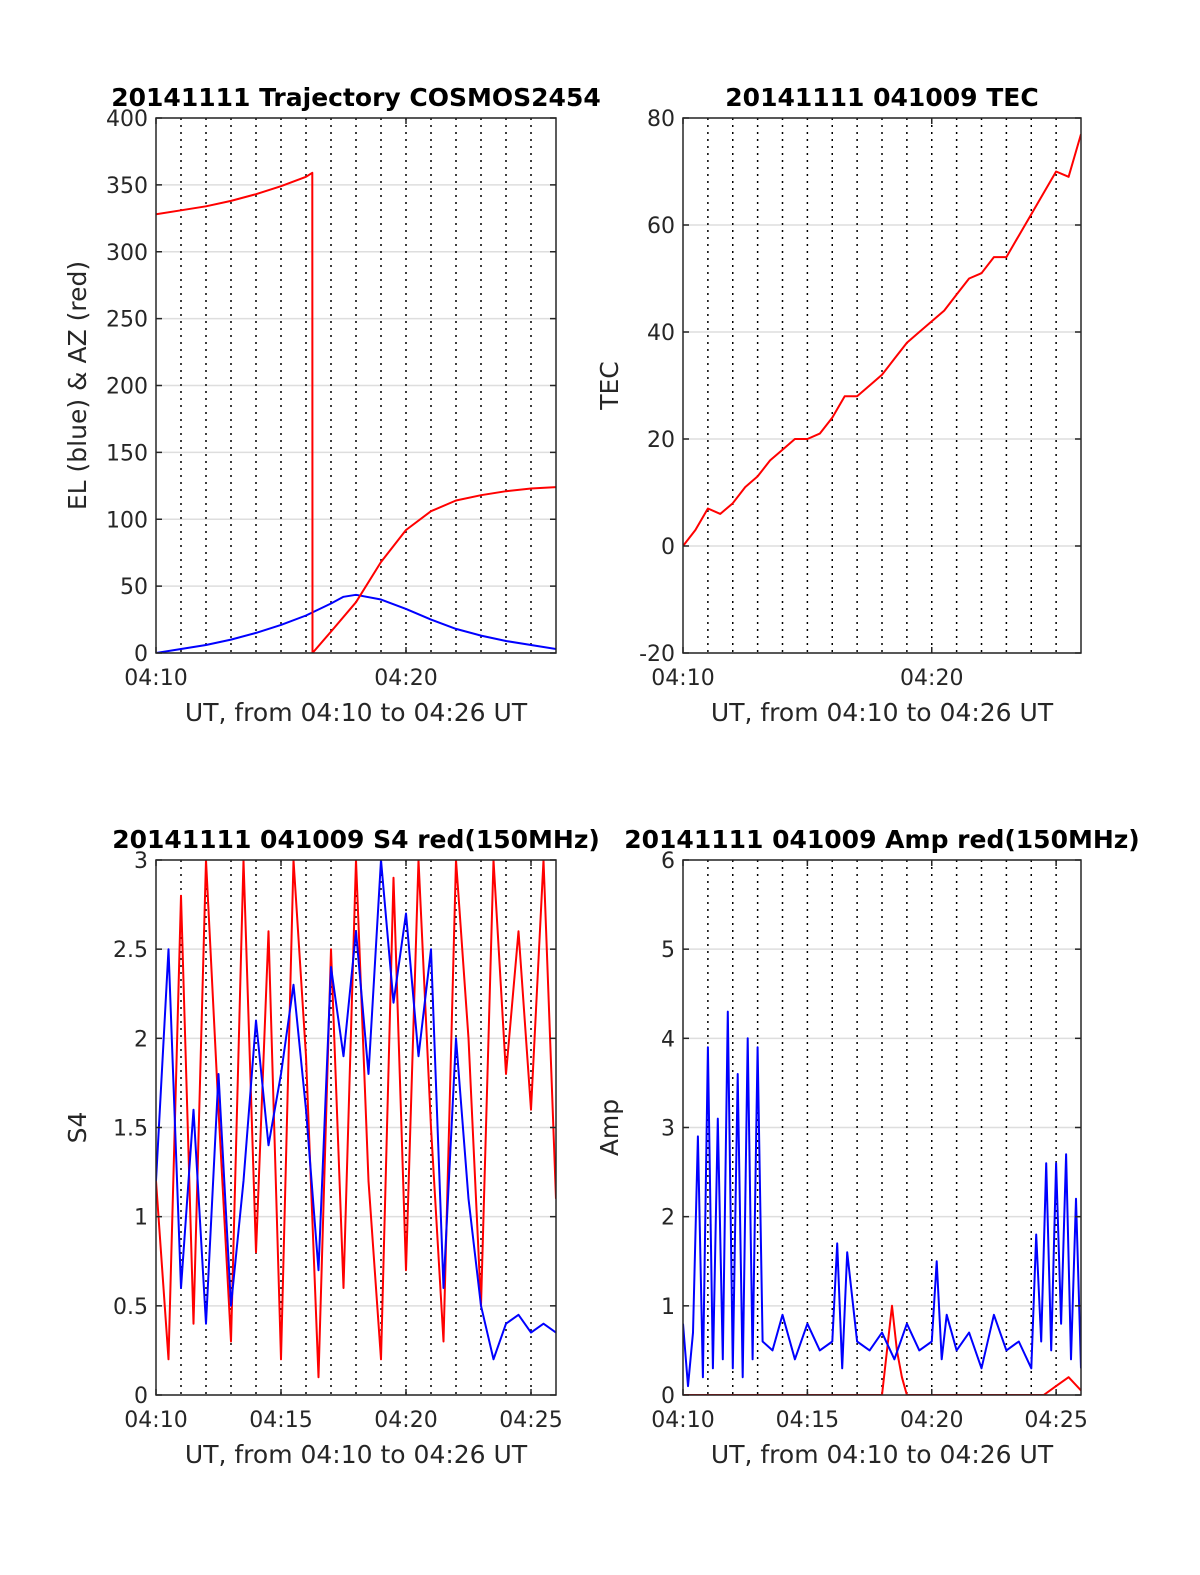 The image size is (1200, 1575). What do you see at coordinates (661, 226) in the screenshot?
I see `y-tick-label: 60` at bounding box center [661, 226].